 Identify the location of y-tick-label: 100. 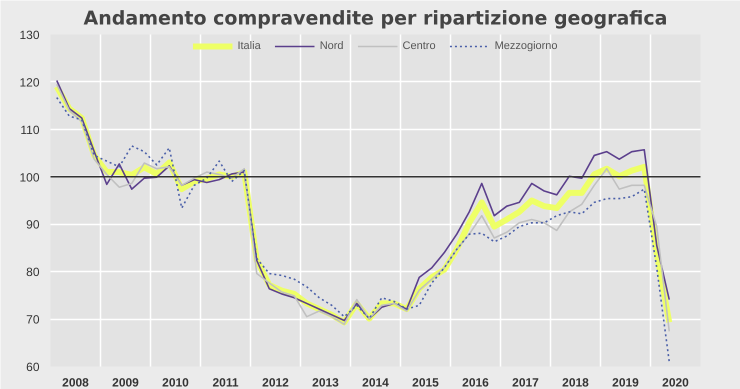
(29, 177).